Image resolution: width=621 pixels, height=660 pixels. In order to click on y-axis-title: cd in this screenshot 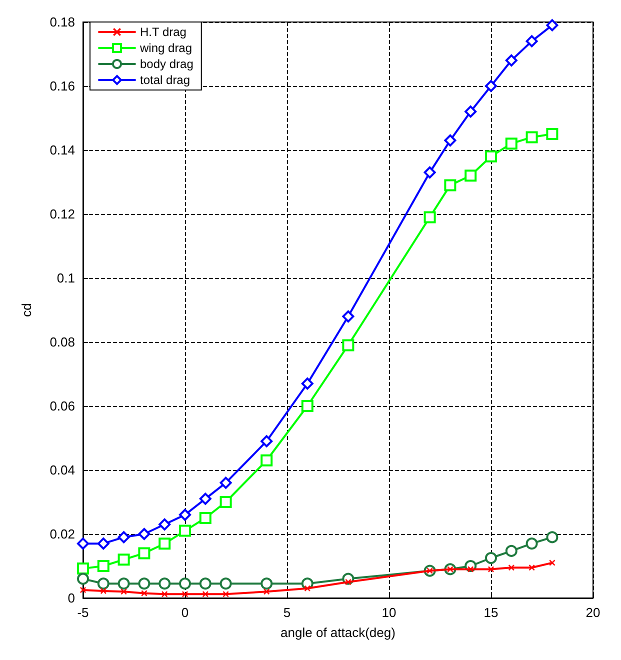, I will do `click(26, 310)`.